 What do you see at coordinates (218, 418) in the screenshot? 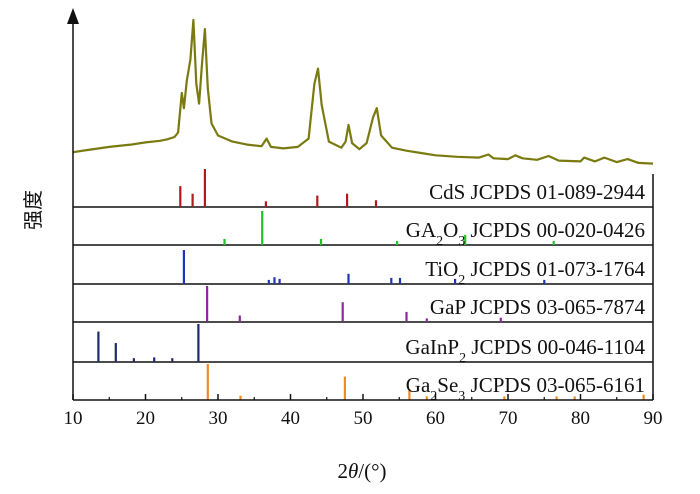
I see `x-tick-label: 30` at bounding box center [218, 418].